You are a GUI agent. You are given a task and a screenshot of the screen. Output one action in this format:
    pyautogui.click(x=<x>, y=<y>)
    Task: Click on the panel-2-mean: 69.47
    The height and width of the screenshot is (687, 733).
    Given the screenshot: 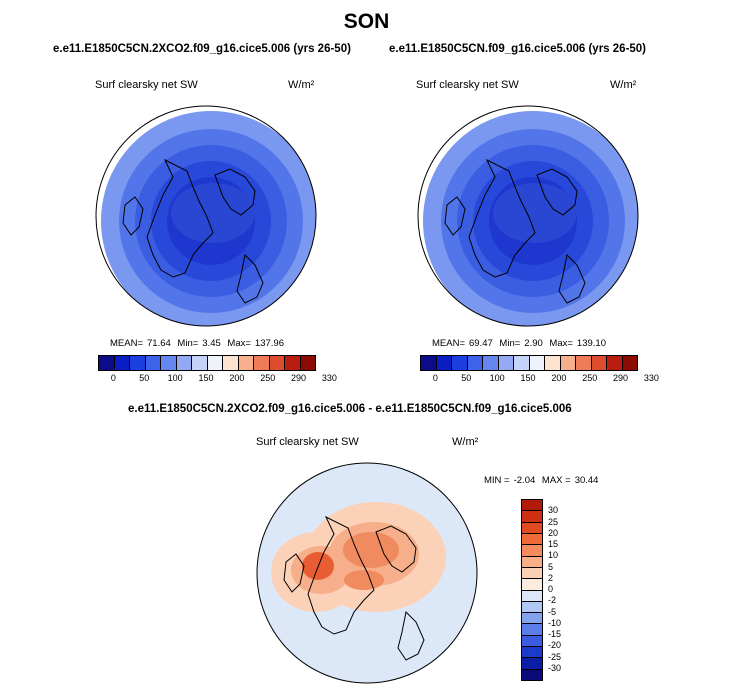 What is the action you would take?
    pyautogui.click(x=481, y=343)
    